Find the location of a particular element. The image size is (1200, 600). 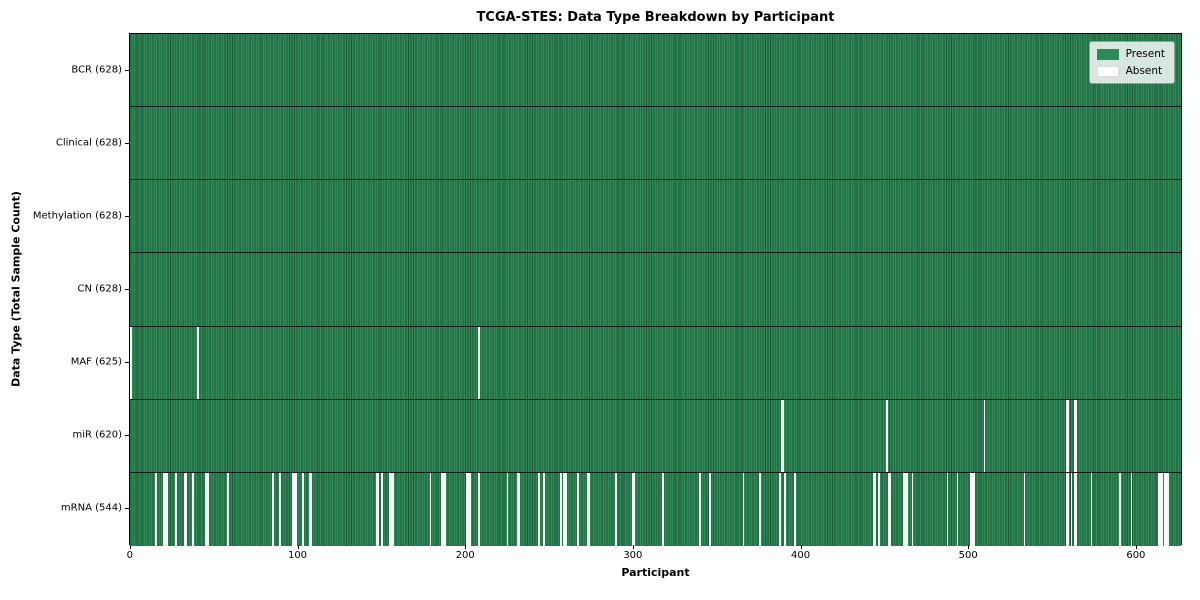

legend-label-absent: Absent is located at coordinates (1144, 71).